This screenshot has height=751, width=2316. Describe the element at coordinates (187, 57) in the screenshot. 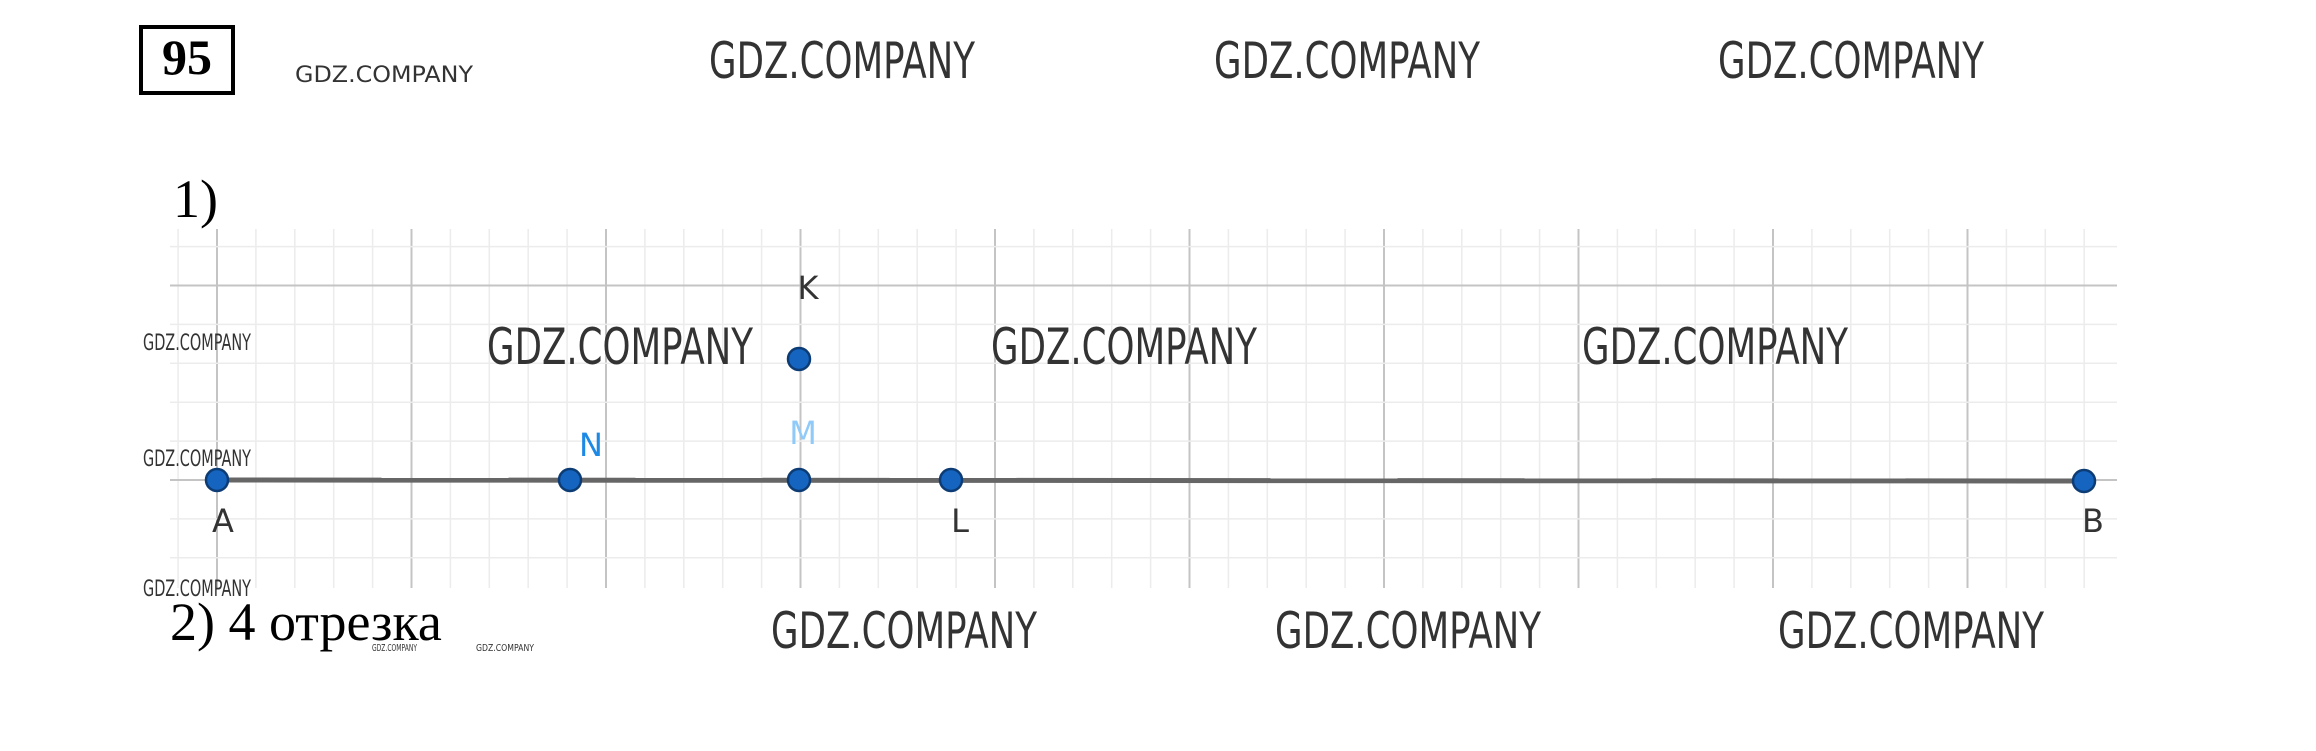

I see `exercise-number: 95` at that location.